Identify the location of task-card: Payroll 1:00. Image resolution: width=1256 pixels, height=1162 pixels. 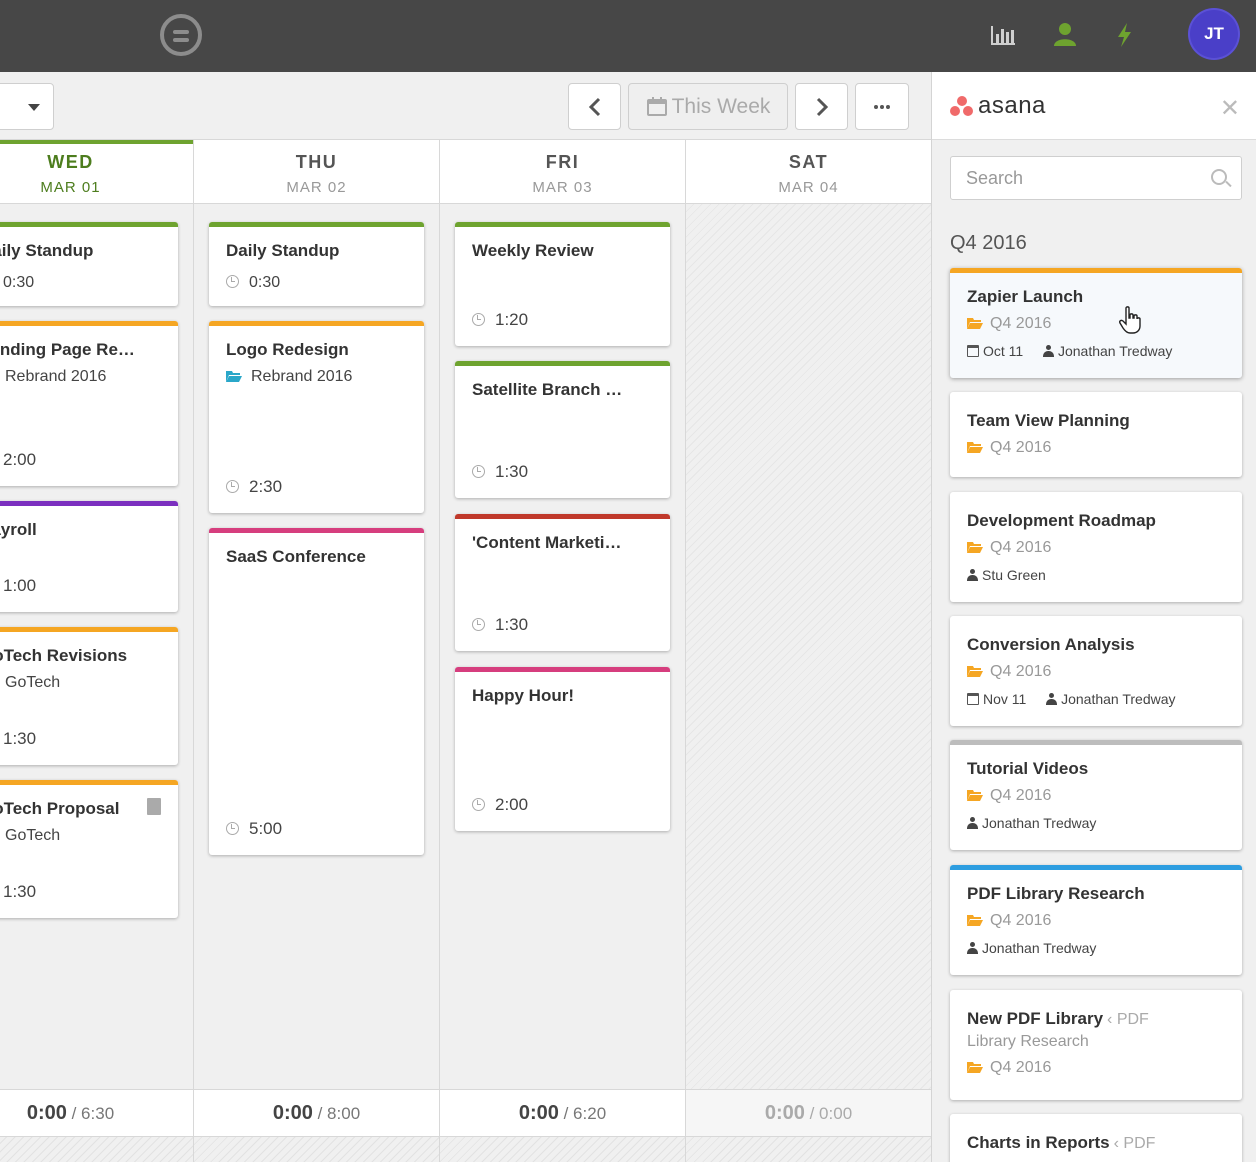
(89, 556).